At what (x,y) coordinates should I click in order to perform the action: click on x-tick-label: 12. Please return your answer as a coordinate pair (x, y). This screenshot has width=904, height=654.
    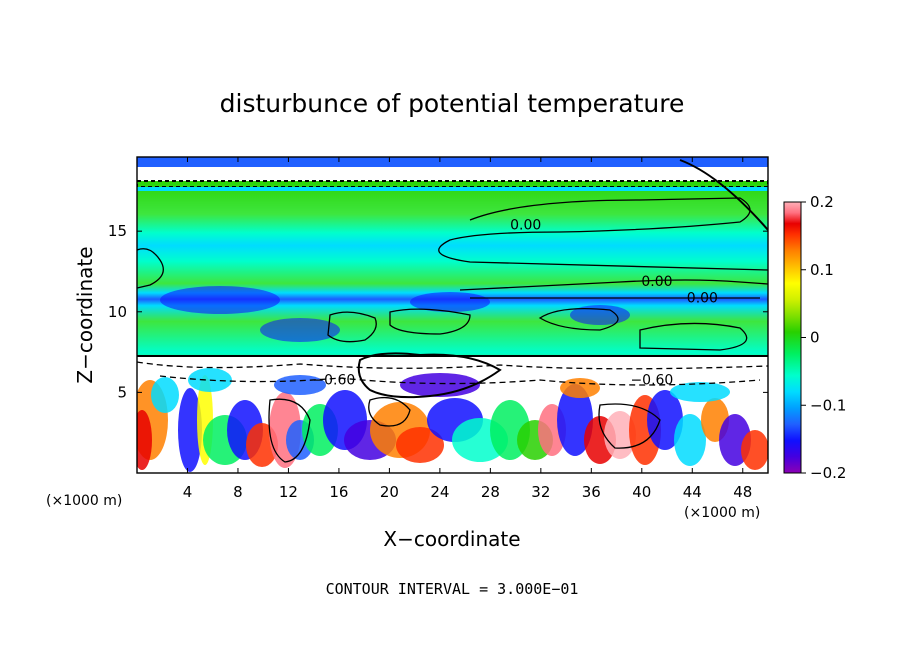
    Looking at the image, I should click on (288, 492).